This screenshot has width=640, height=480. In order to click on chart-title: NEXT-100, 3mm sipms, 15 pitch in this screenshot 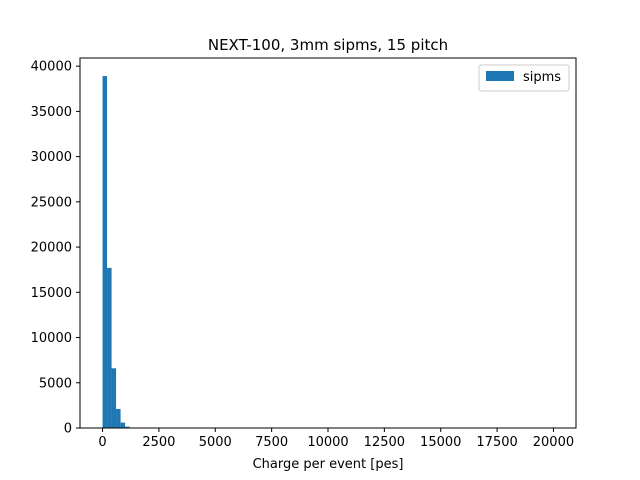, I will do `click(328, 45)`.